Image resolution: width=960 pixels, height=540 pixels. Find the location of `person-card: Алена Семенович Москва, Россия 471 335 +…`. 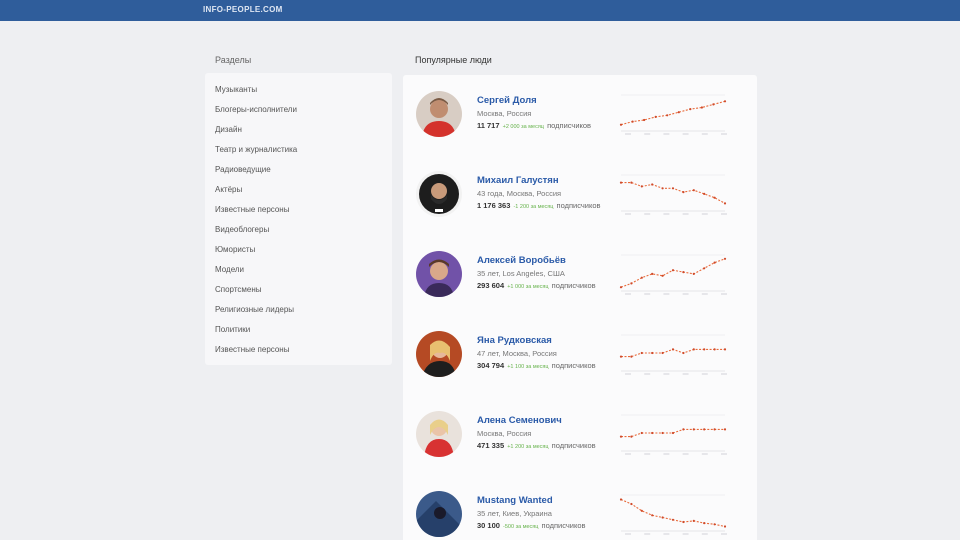

person-card: Алена Семенович Москва, Россия 471 335 +… is located at coordinates (580, 430).